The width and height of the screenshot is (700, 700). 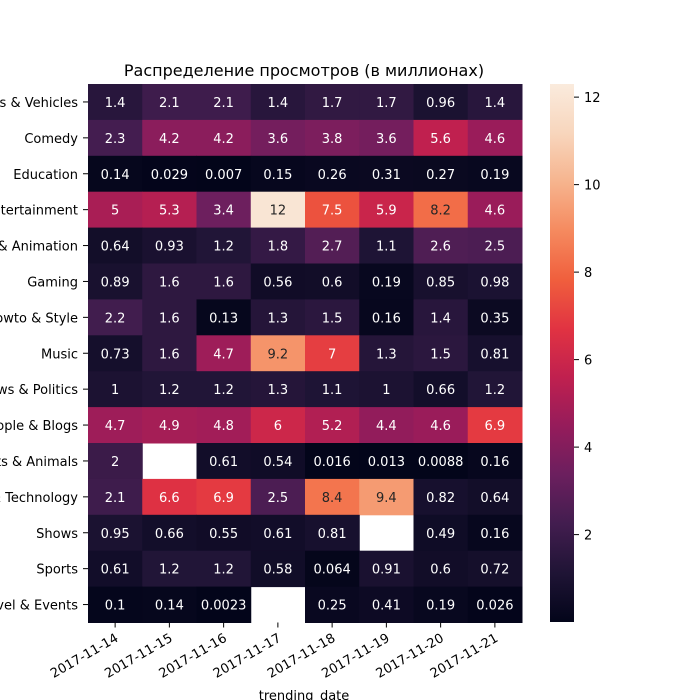 What do you see at coordinates (588, 273) in the screenshot?
I see `colorbar-tick-label: 8` at bounding box center [588, 273].